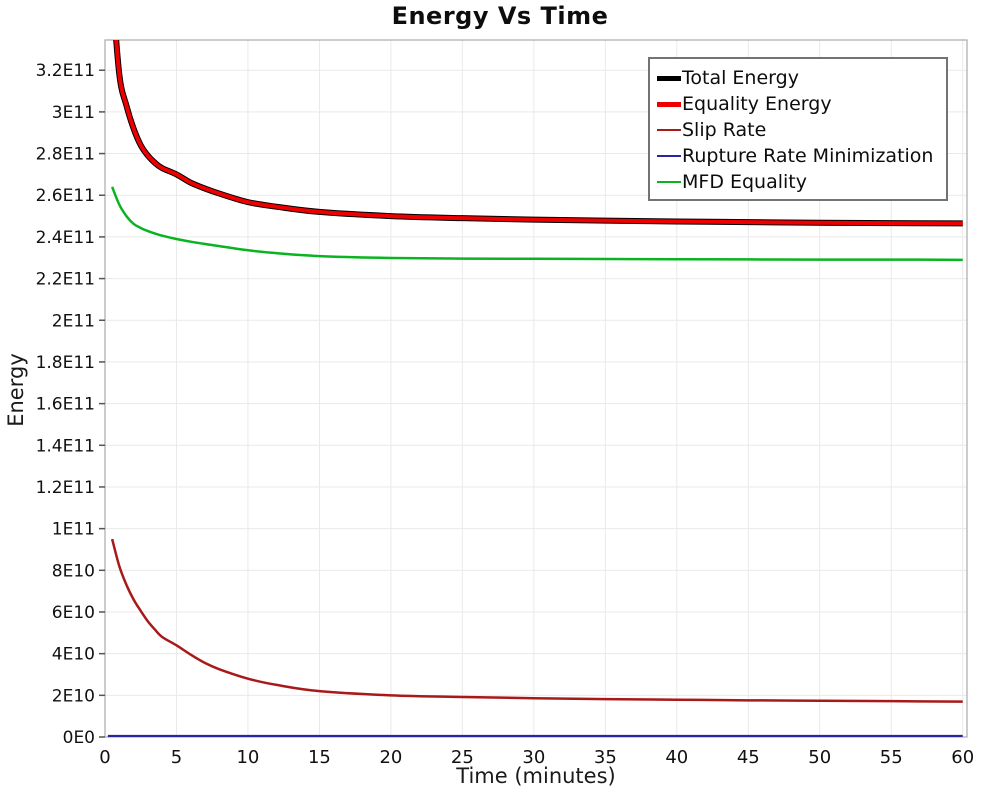 The image size is (1000, 800). I want to click on x-tick-label: 55, so click(891, 757).